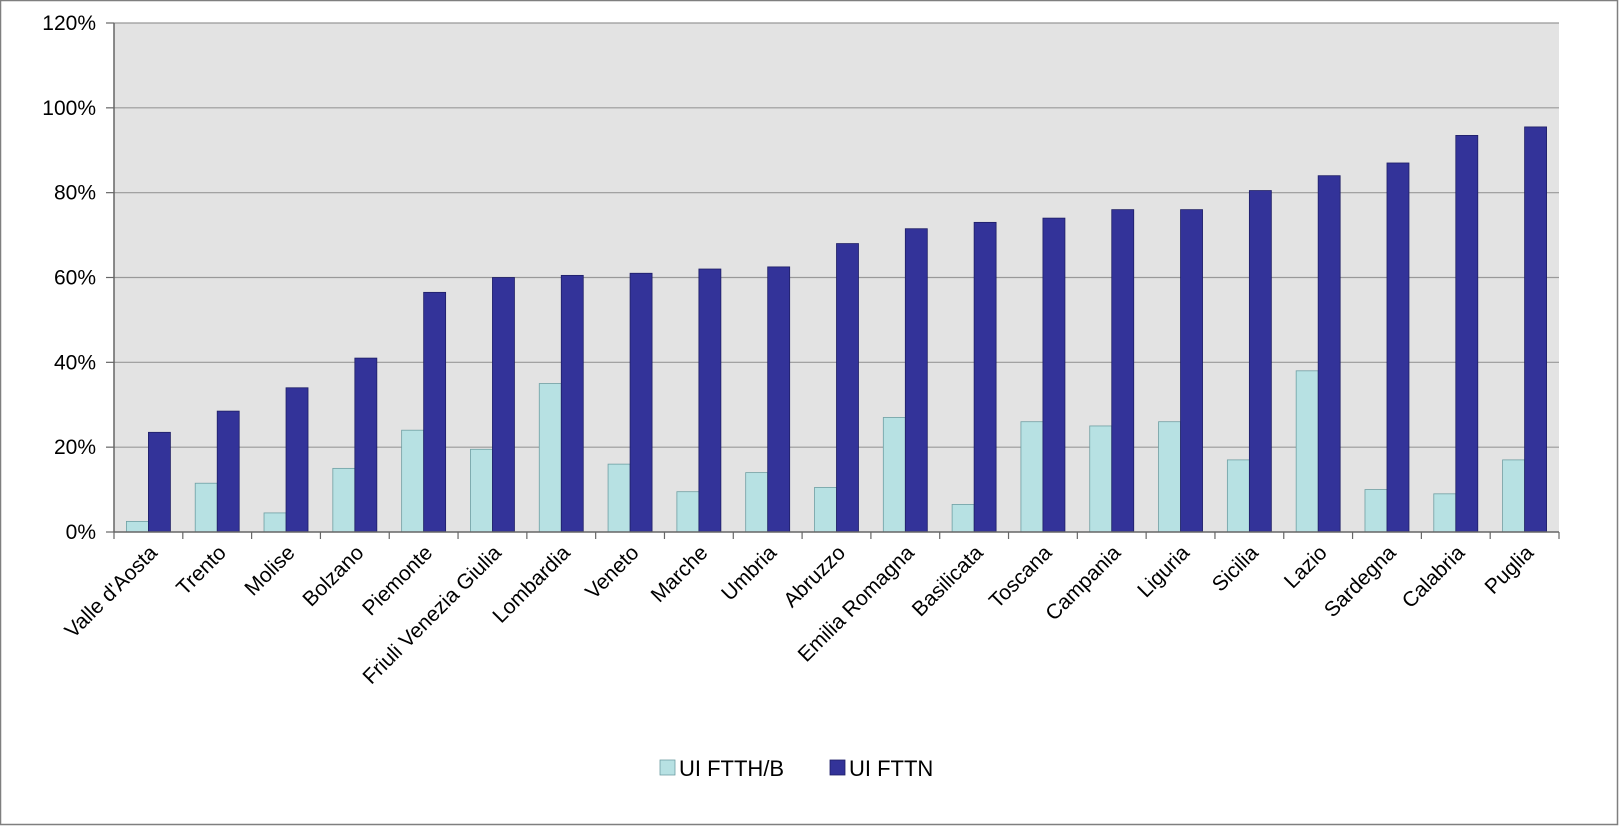  What do you see at coordinates (81, 532) in the screenshot?
I see `y-tick-label: 0%` at bounding box center [81, 532].